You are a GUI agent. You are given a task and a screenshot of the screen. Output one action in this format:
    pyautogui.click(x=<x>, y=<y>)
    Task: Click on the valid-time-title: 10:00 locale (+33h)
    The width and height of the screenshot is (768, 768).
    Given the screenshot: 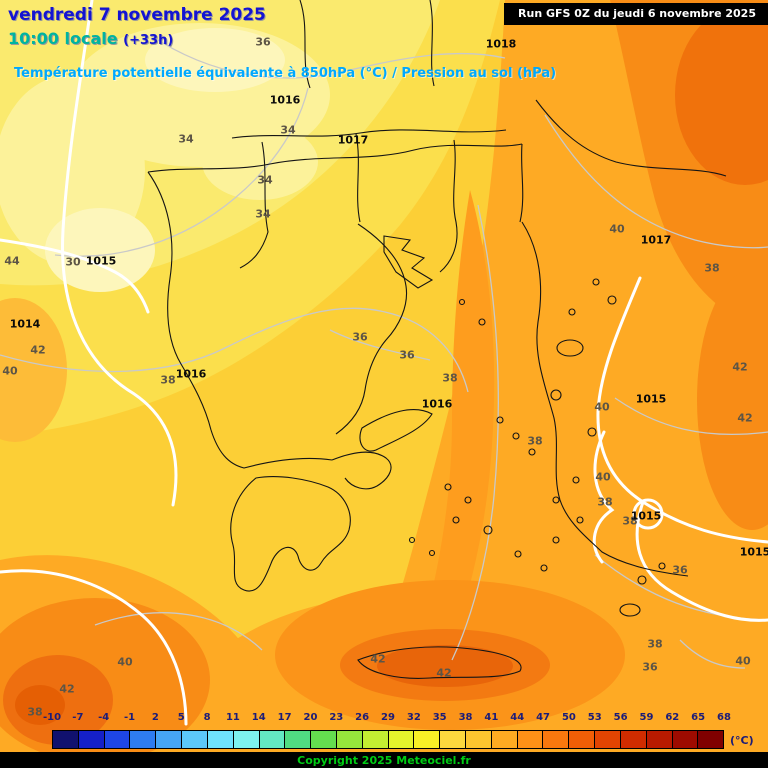 What is the action you would take?
    pyautogui.click(x=90, y=38)
    